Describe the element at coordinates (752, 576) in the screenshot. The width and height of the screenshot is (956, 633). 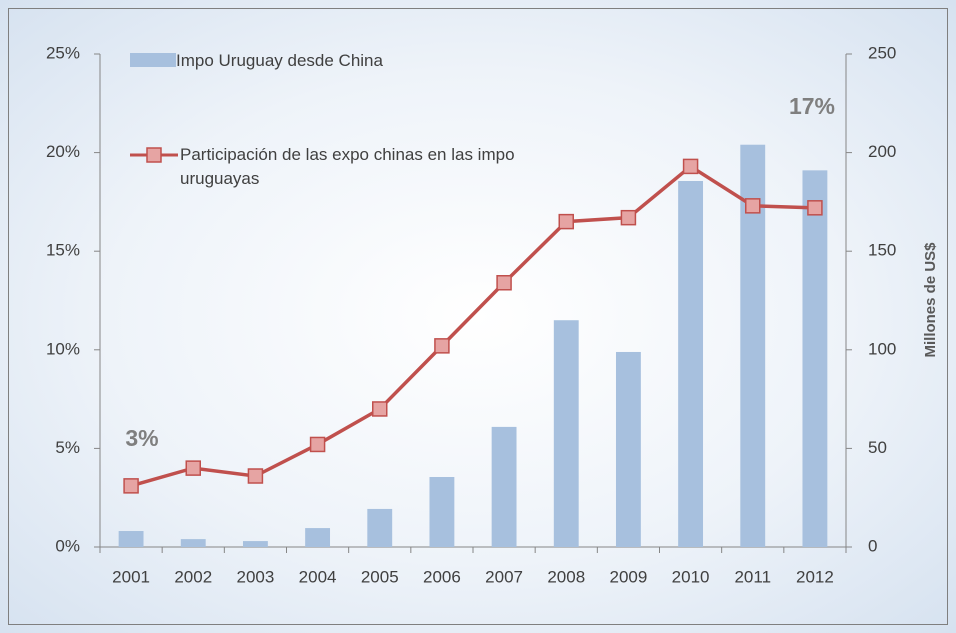
I see `x-tick-label: 2011` at that location.